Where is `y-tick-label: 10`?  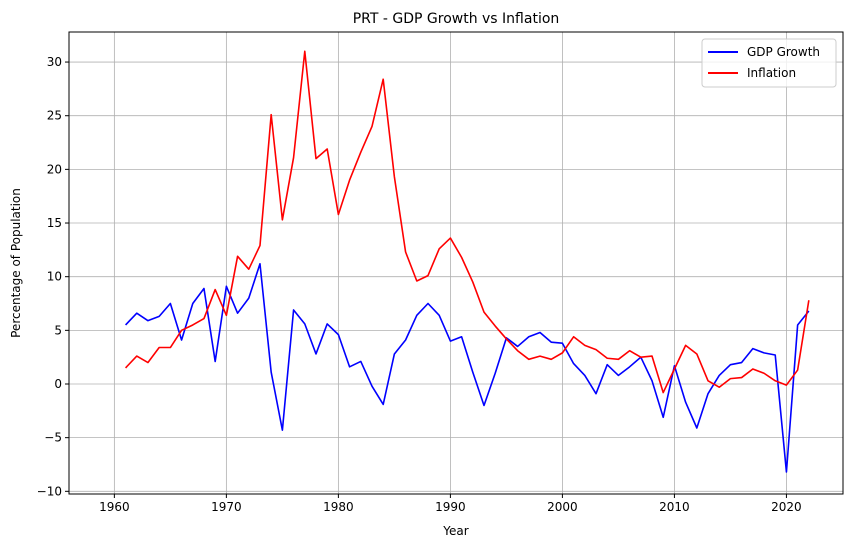 y-tick-label: 10 is located at coordinates (54, 277).